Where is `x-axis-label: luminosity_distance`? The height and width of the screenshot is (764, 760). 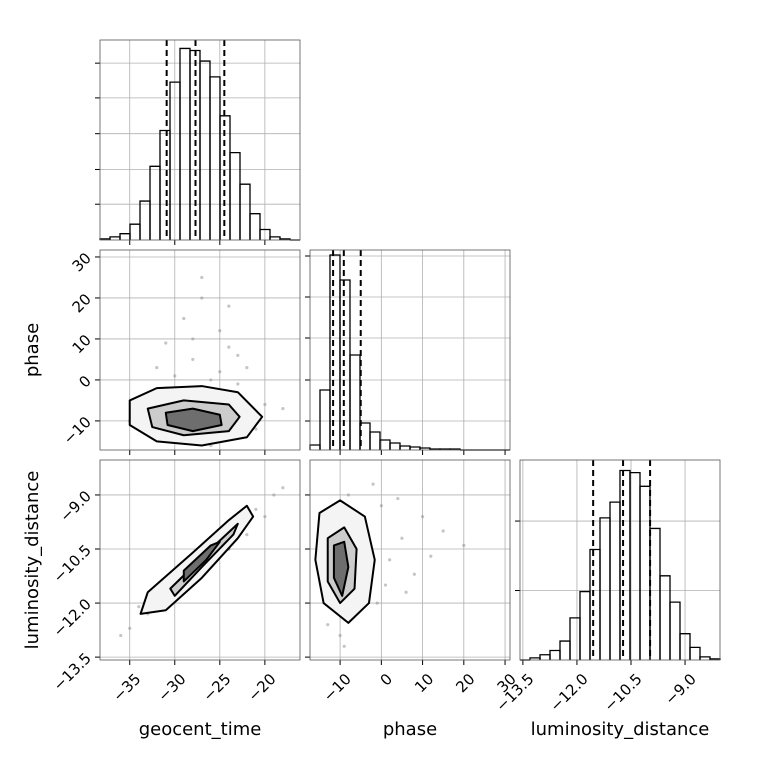 x-axis-label: luminosity_distance is located at coordinates (620, 729).